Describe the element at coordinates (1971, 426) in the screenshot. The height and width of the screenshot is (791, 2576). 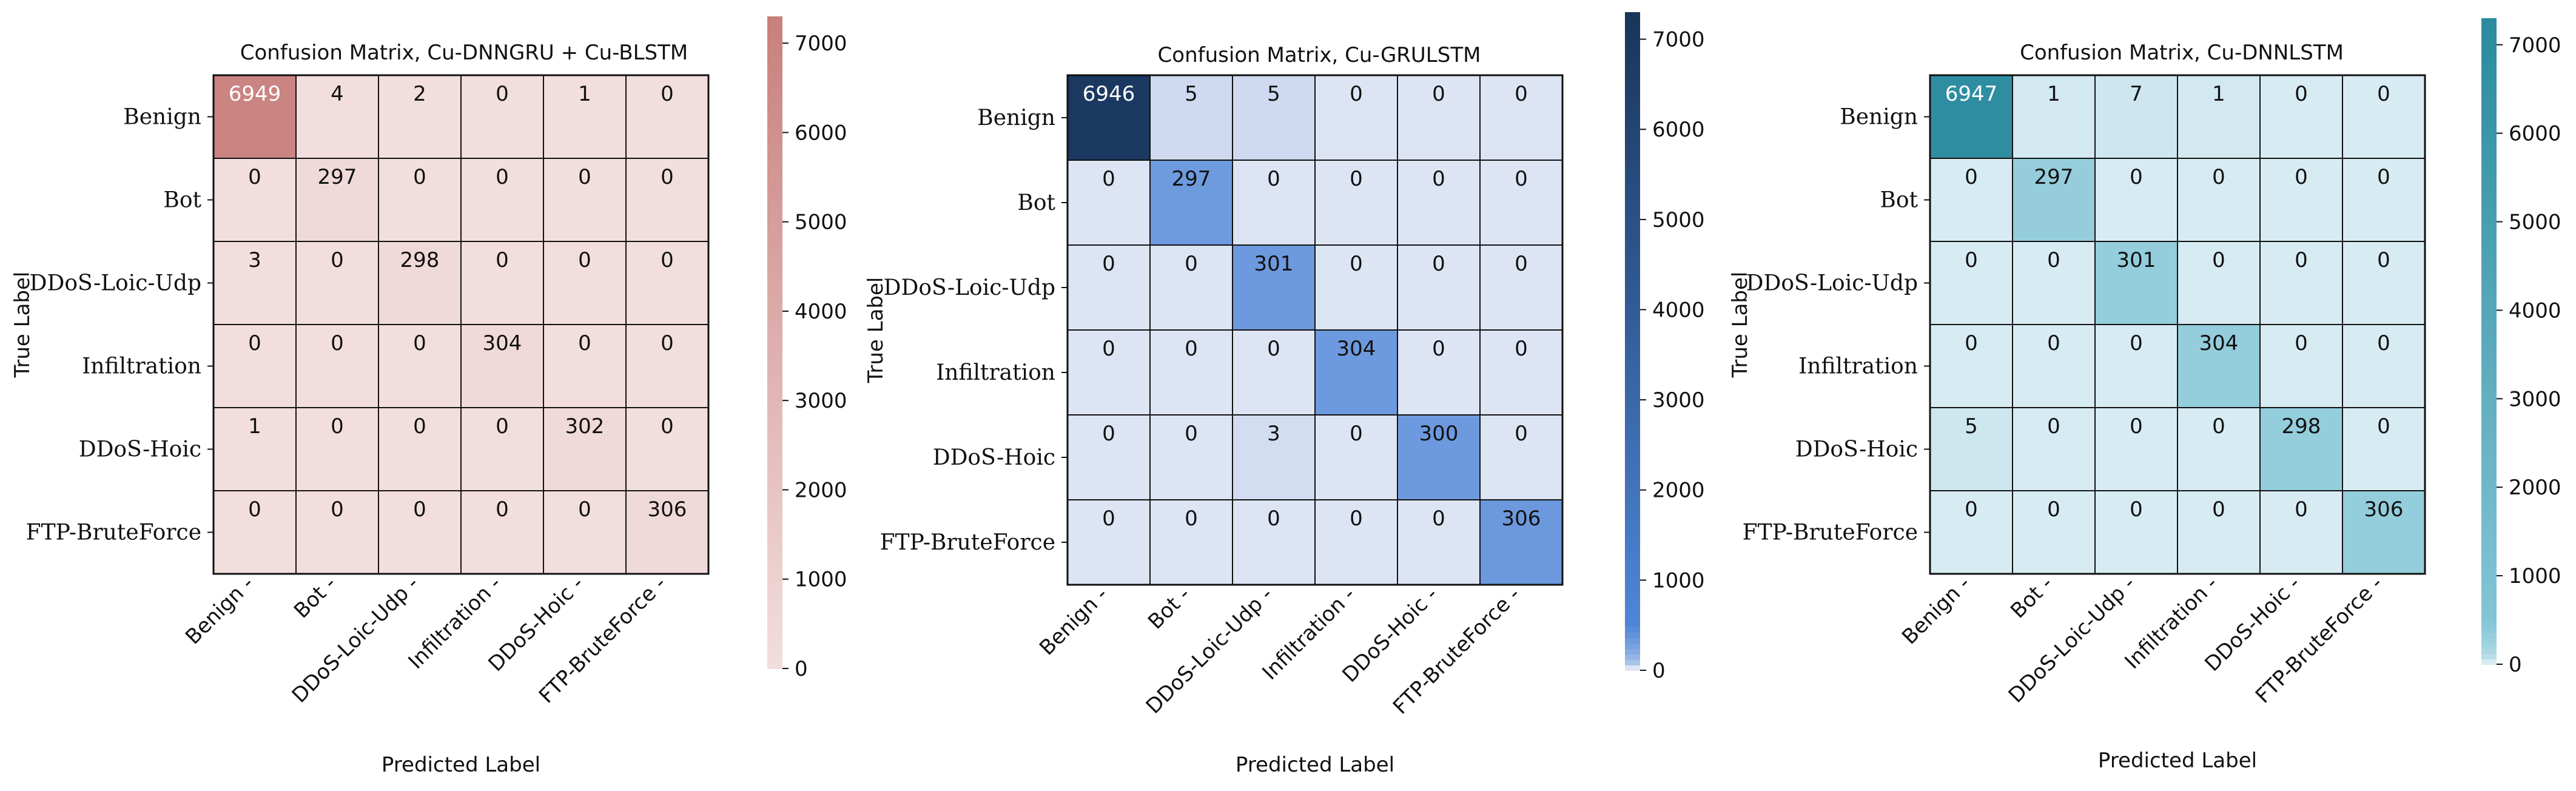
I see `cell-value-label: 5` at that location.